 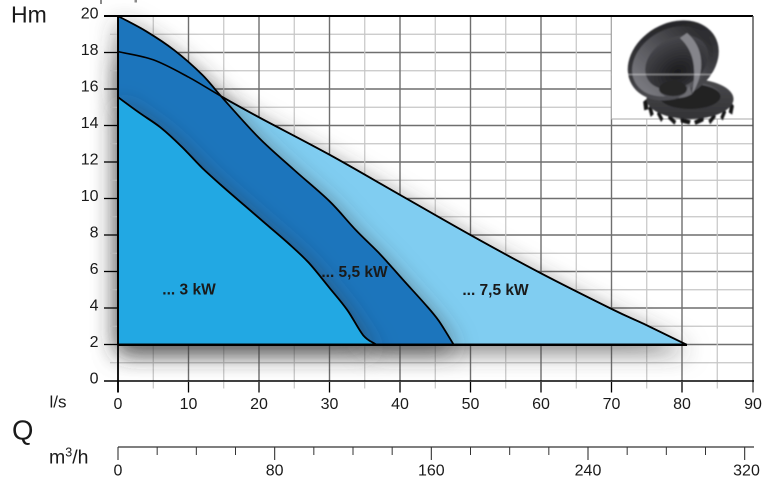 I want to click on svg-text: 160, so click(x=431, y=471).